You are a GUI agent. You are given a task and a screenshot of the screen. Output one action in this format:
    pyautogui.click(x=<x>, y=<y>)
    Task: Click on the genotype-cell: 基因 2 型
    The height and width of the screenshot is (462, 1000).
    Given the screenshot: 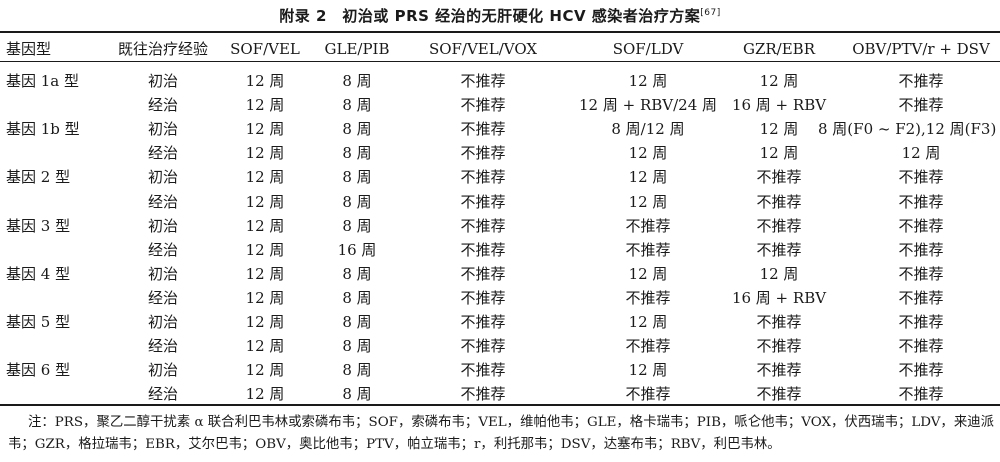 What is the action you would take?
    pyautogui.click(x=38, y=177)
    